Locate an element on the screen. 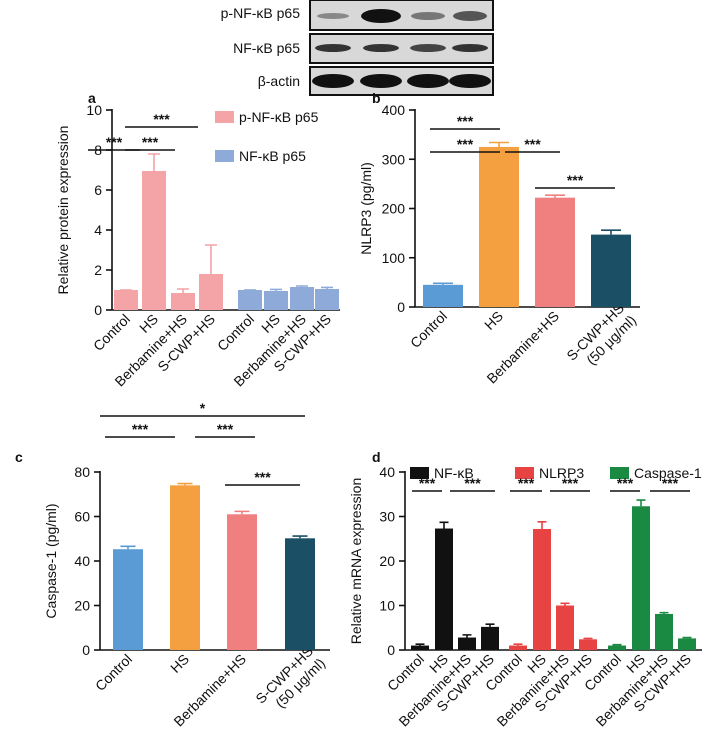  y-tick-label: 4 is located at coordinates (98, 230).